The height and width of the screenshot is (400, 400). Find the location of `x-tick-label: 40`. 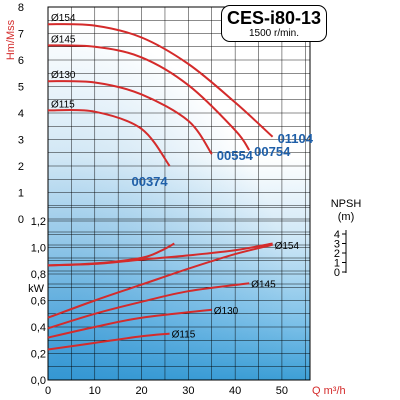

x-tick-label: 40 is located at coordinates (235, 391).